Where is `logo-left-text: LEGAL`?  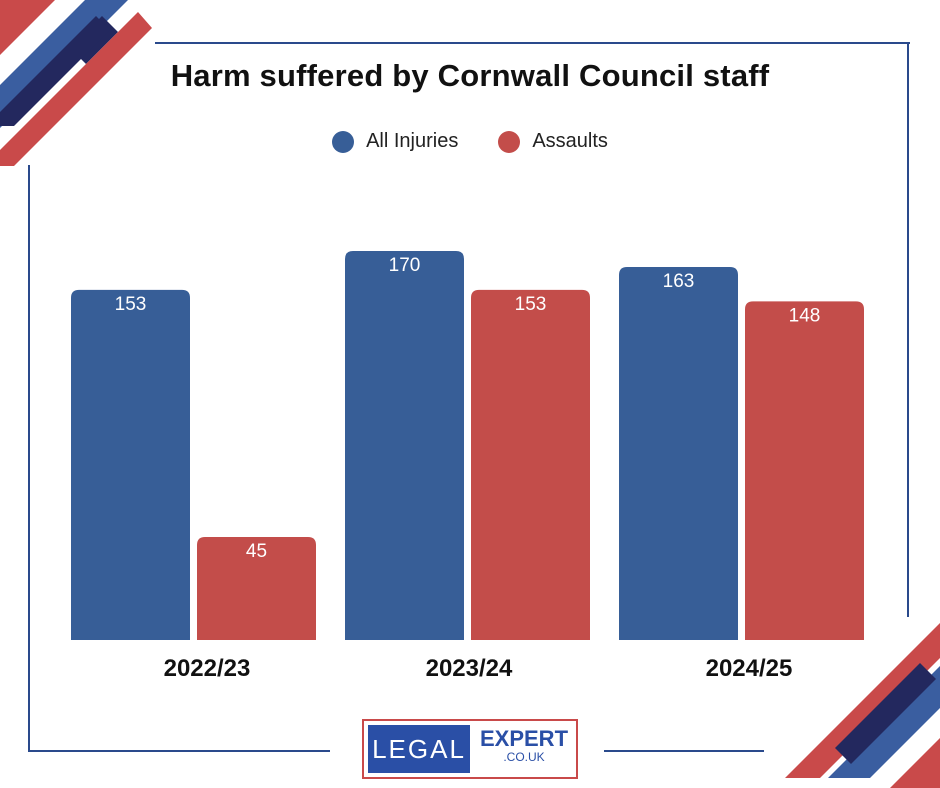 logo-left-text: LEGAL is located at coordinates (419, 749).